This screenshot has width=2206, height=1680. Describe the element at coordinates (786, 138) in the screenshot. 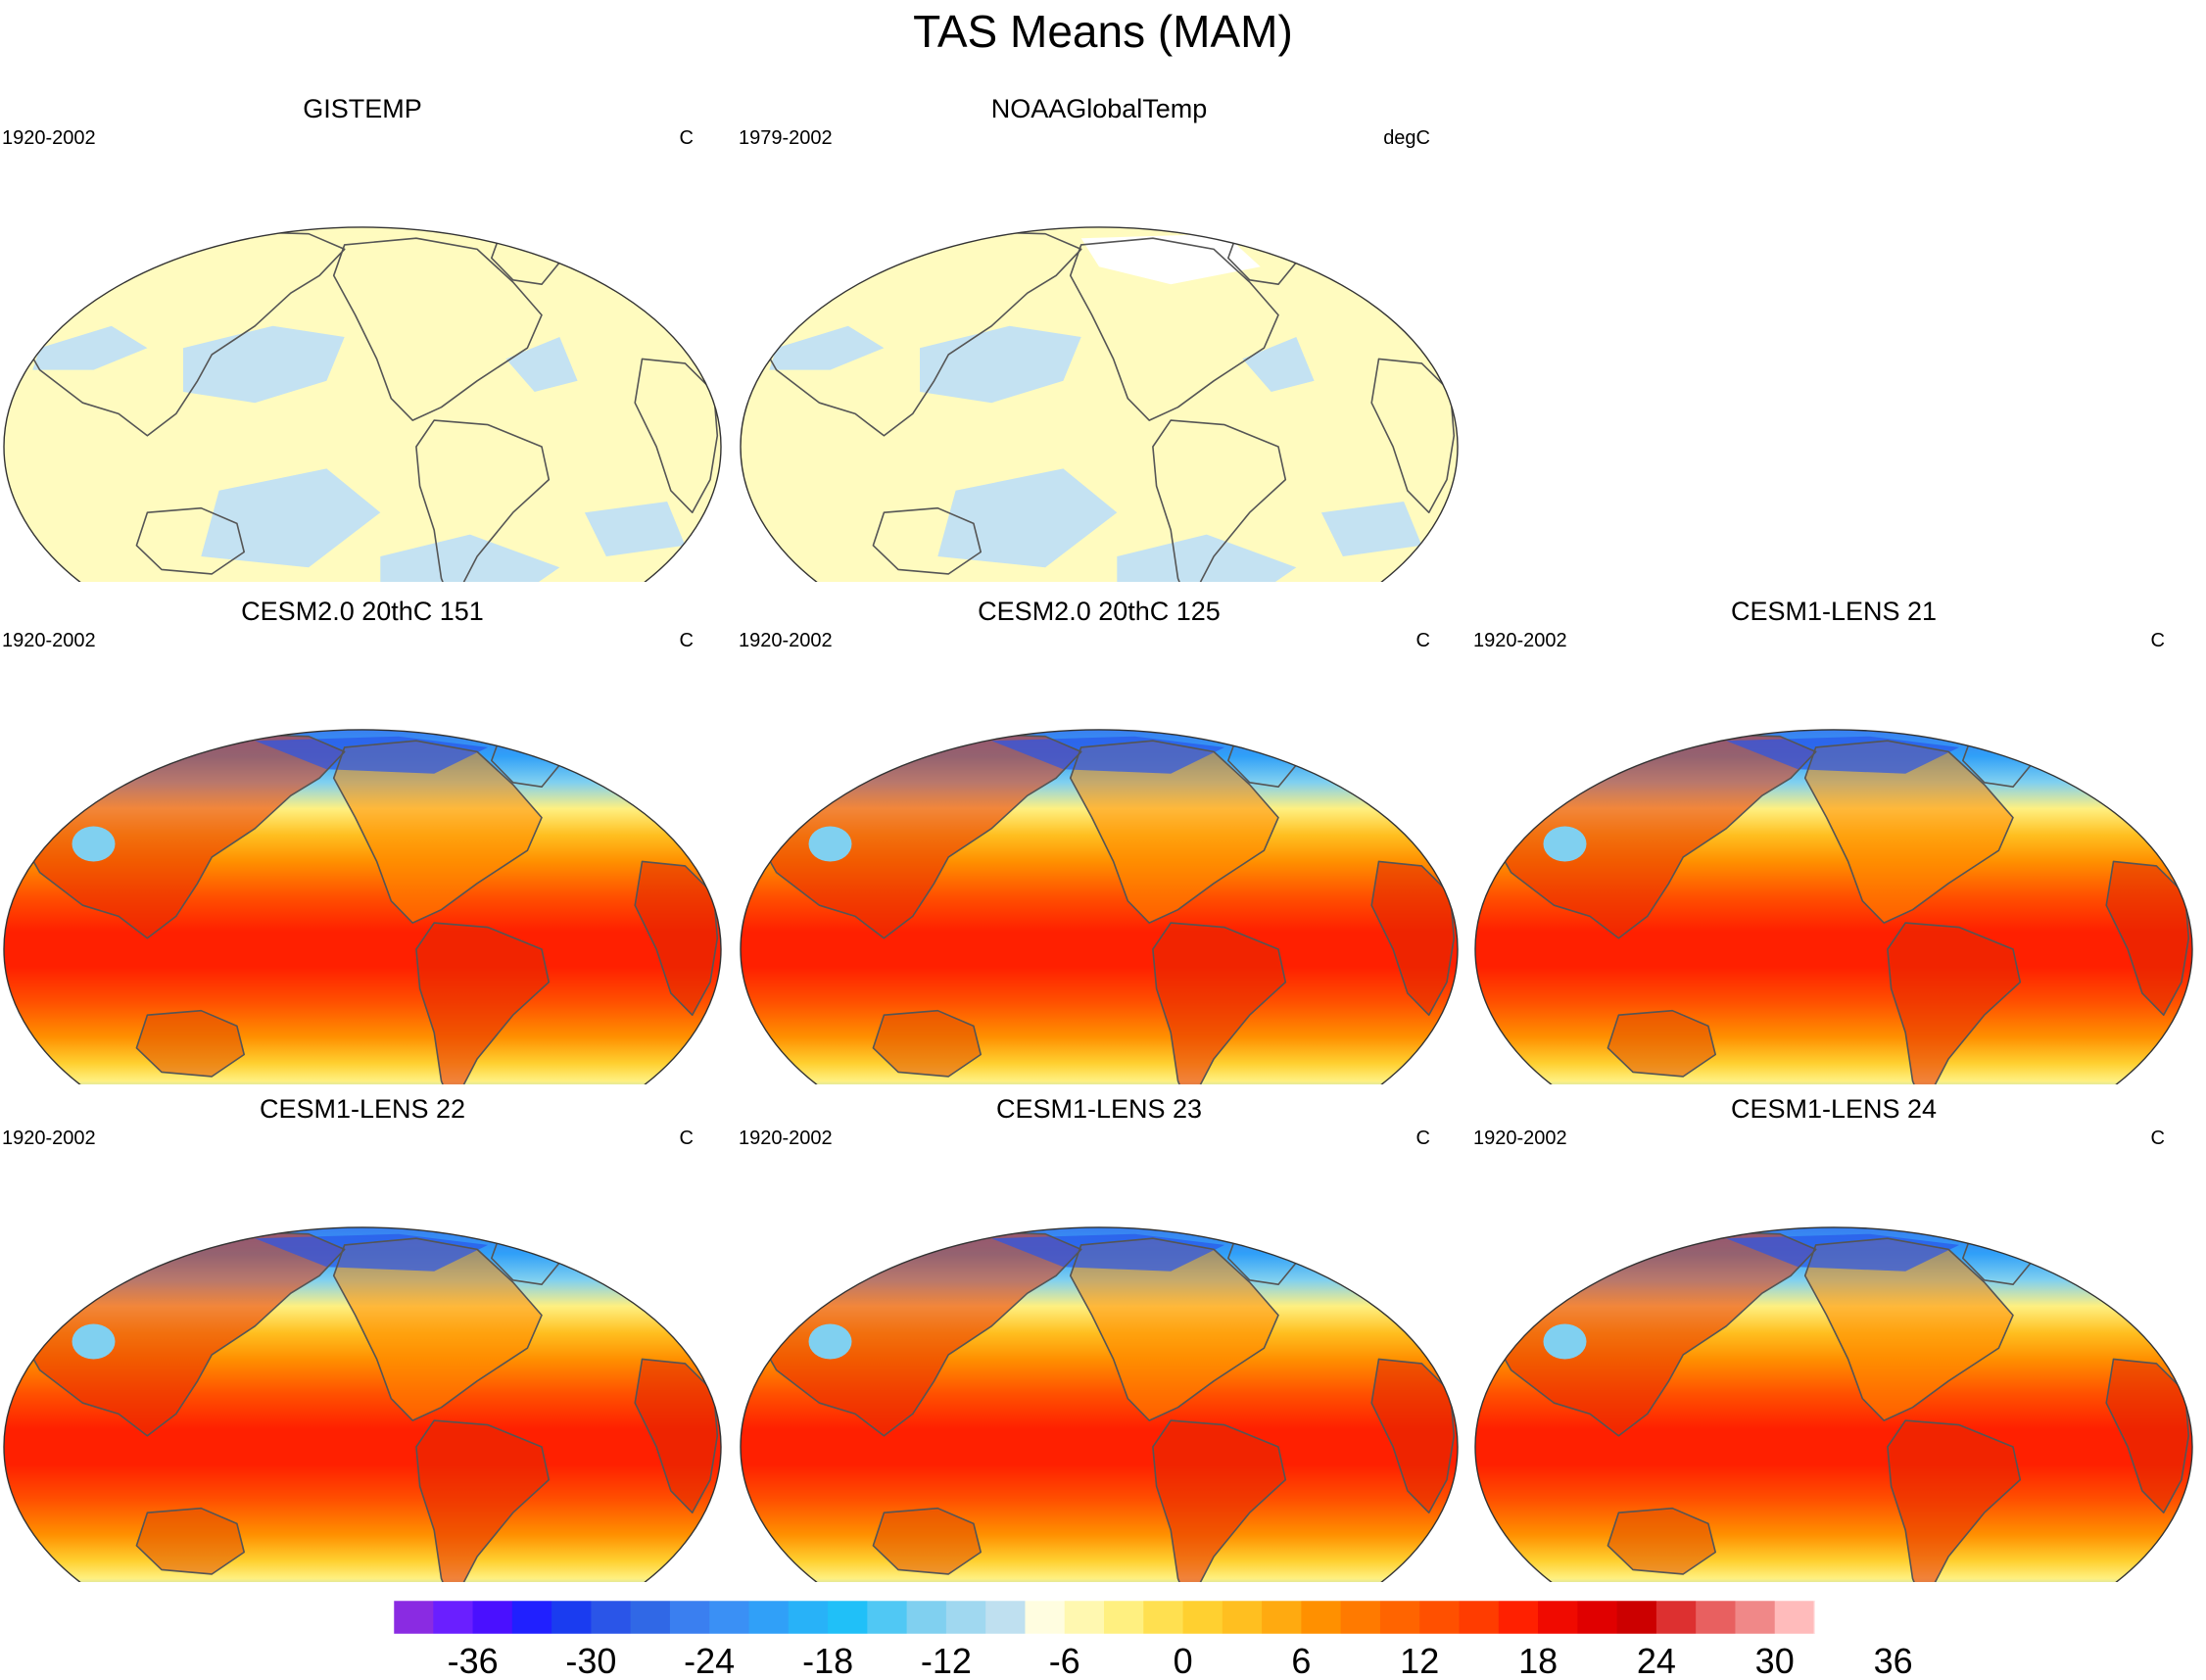

I see `panel-period: 1979-2002` at that location.